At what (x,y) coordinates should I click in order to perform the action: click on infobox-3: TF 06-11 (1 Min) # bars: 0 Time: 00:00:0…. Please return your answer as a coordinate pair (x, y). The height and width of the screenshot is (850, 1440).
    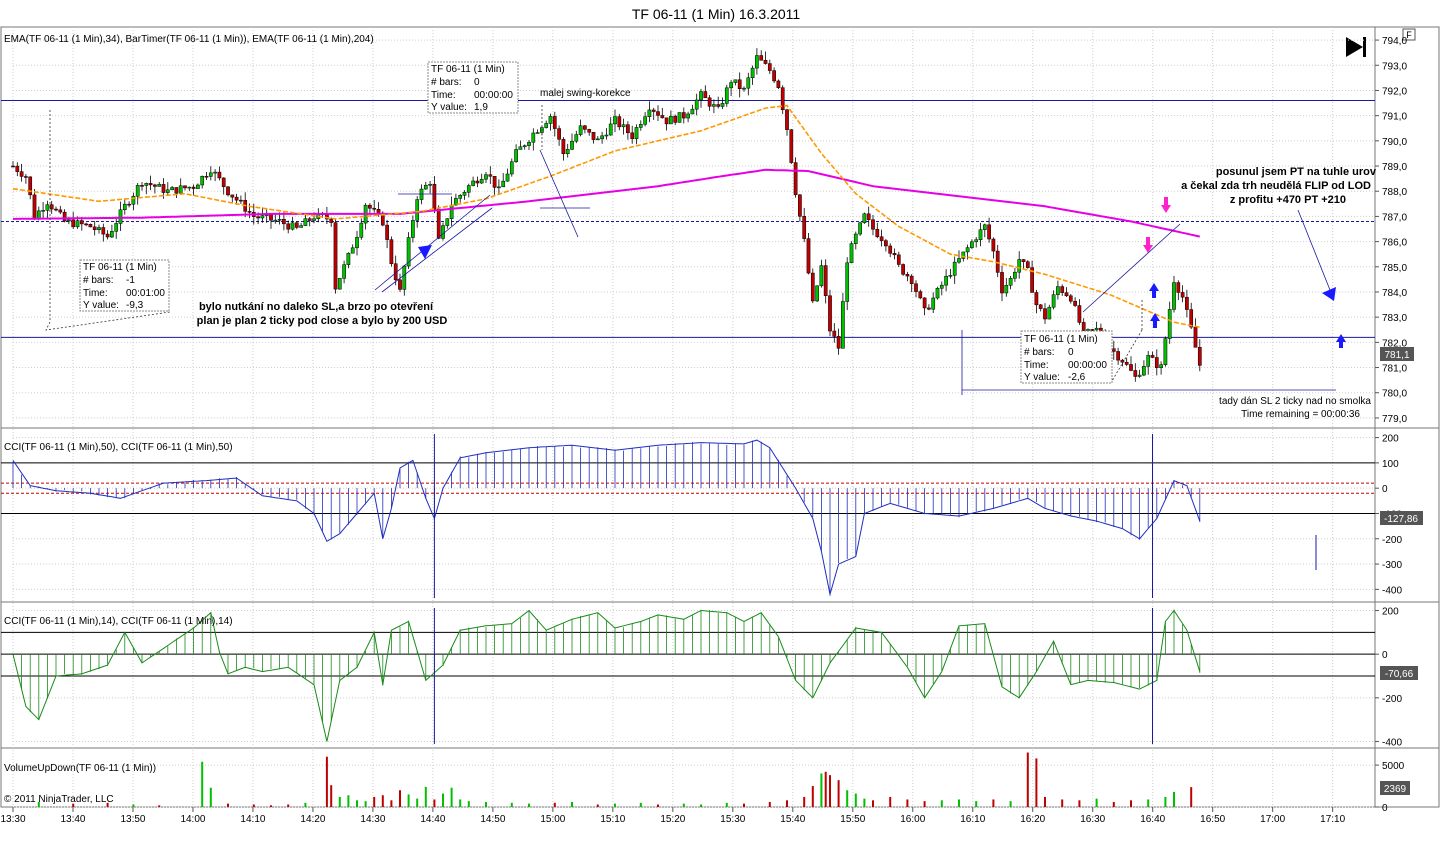
    Looking at the image, I should click on (1066, 357).